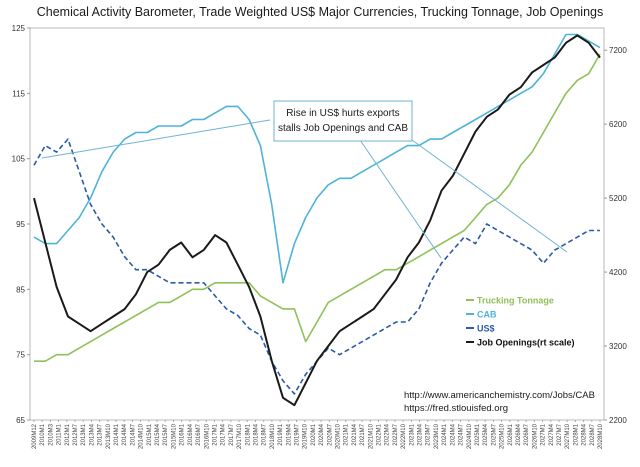  What do you see at coordinates (150, 434) in the screenshot?
I see `x-tick-label: 2015M1` at bounding box center [150, 434].